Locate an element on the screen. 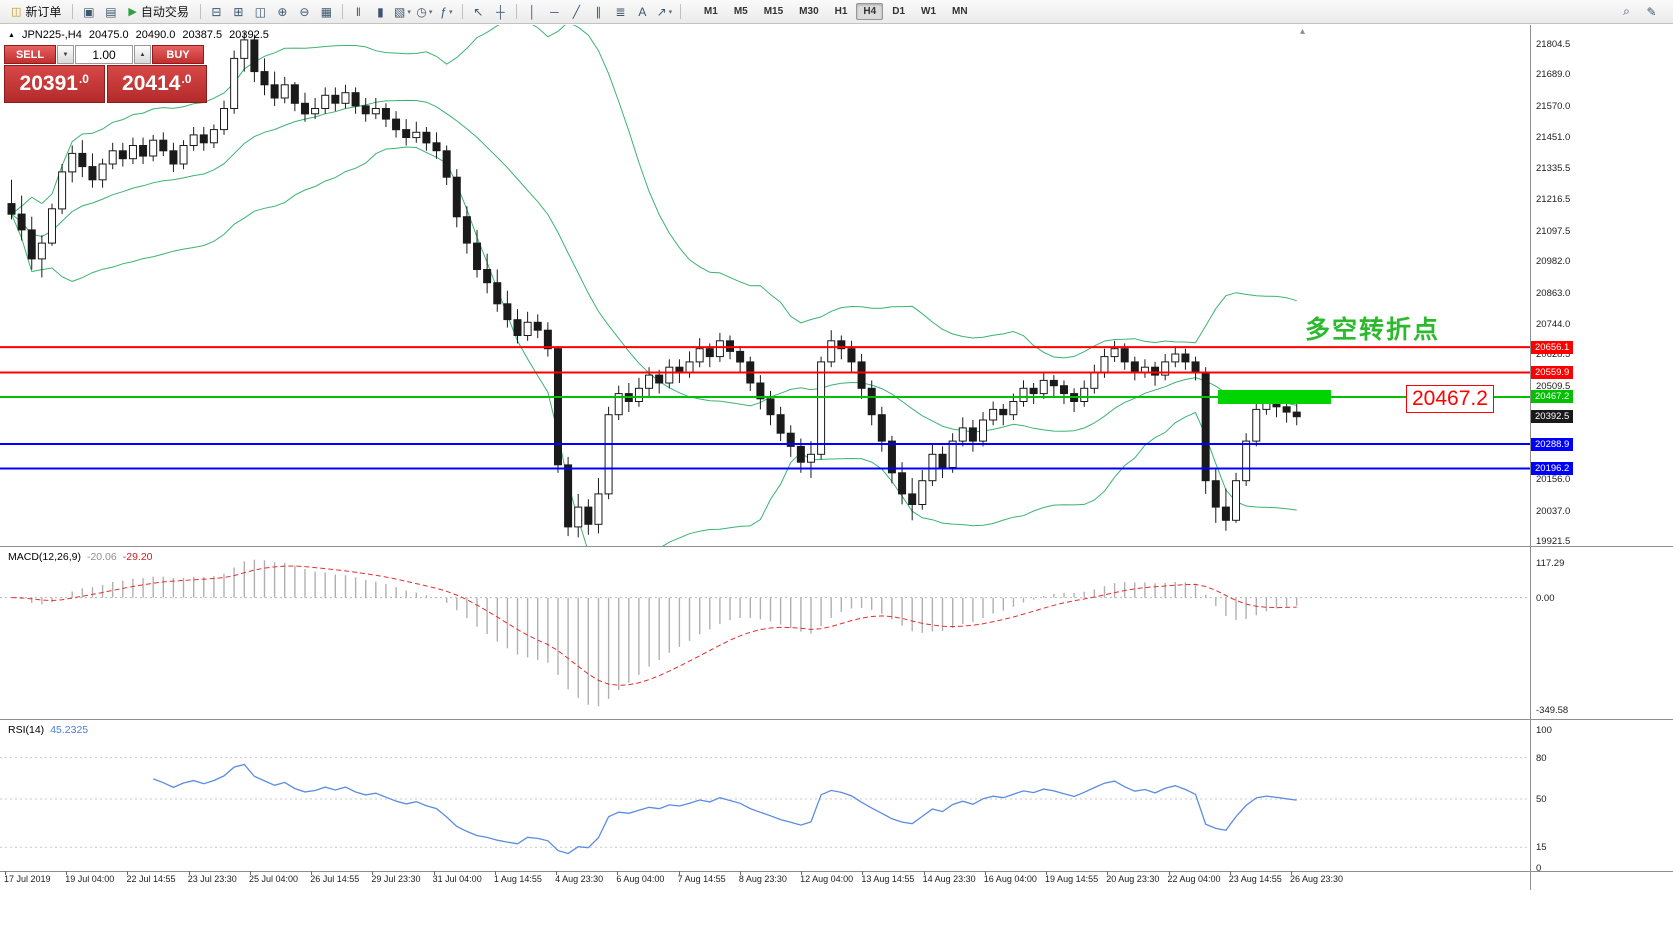 The height and width of the screenshot is (947, 1673). time-axis-label: 22 Aug 04:00 is located at coordinates (1194, 879).